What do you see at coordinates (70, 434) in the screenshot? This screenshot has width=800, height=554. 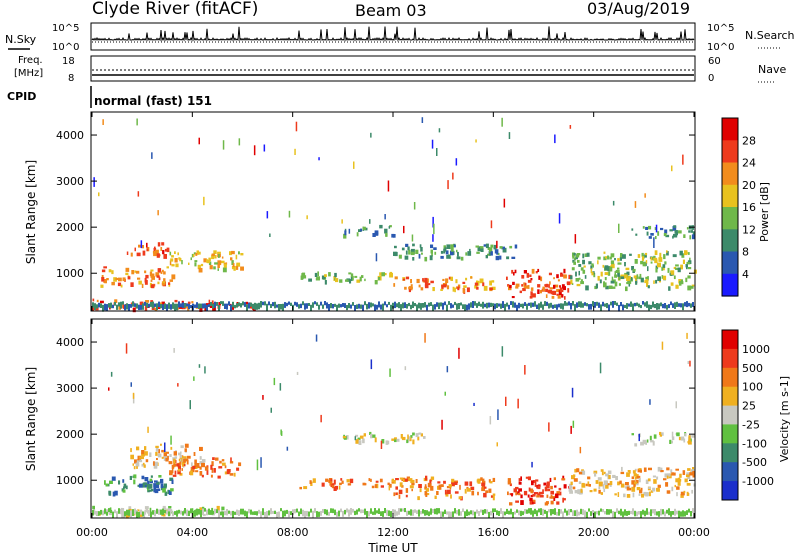 I see `y-tick-label: 2000` at bounding box center [70, 434].